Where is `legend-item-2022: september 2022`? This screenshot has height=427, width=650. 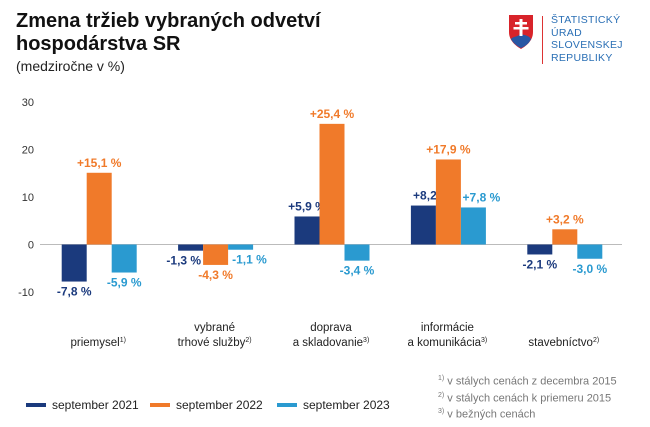
legend-item-2022: september 2022 is located at coordinates (206, 405).